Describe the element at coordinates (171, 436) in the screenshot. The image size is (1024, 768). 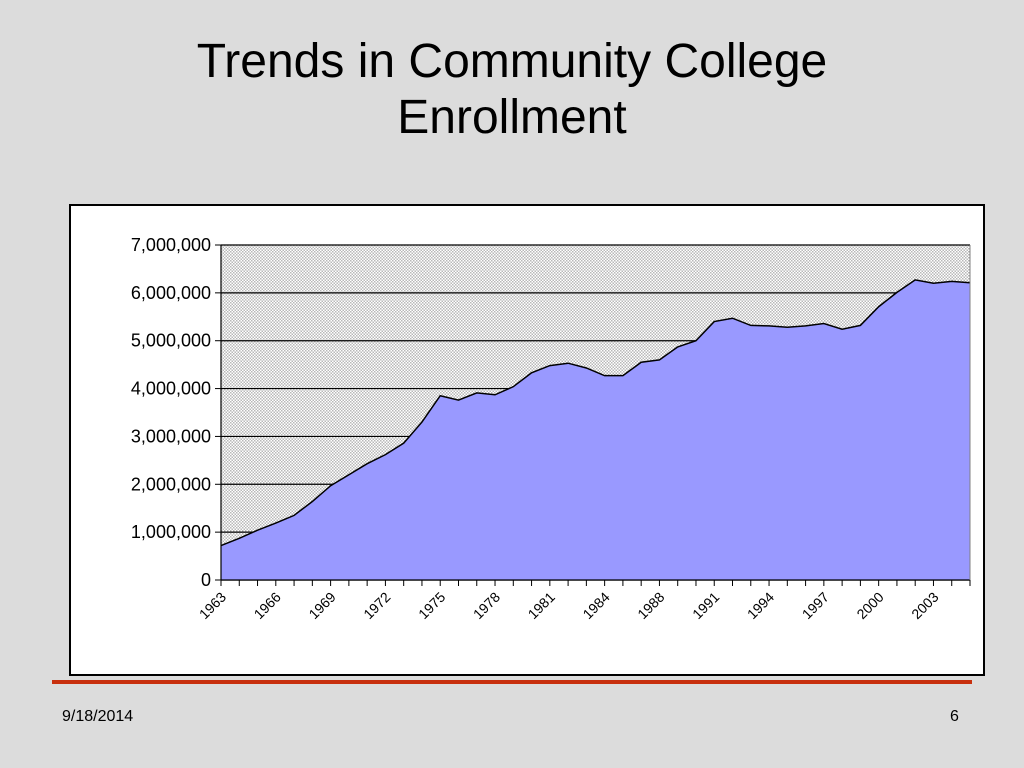
I see `y-tick-label: 3,000,000` at that location.